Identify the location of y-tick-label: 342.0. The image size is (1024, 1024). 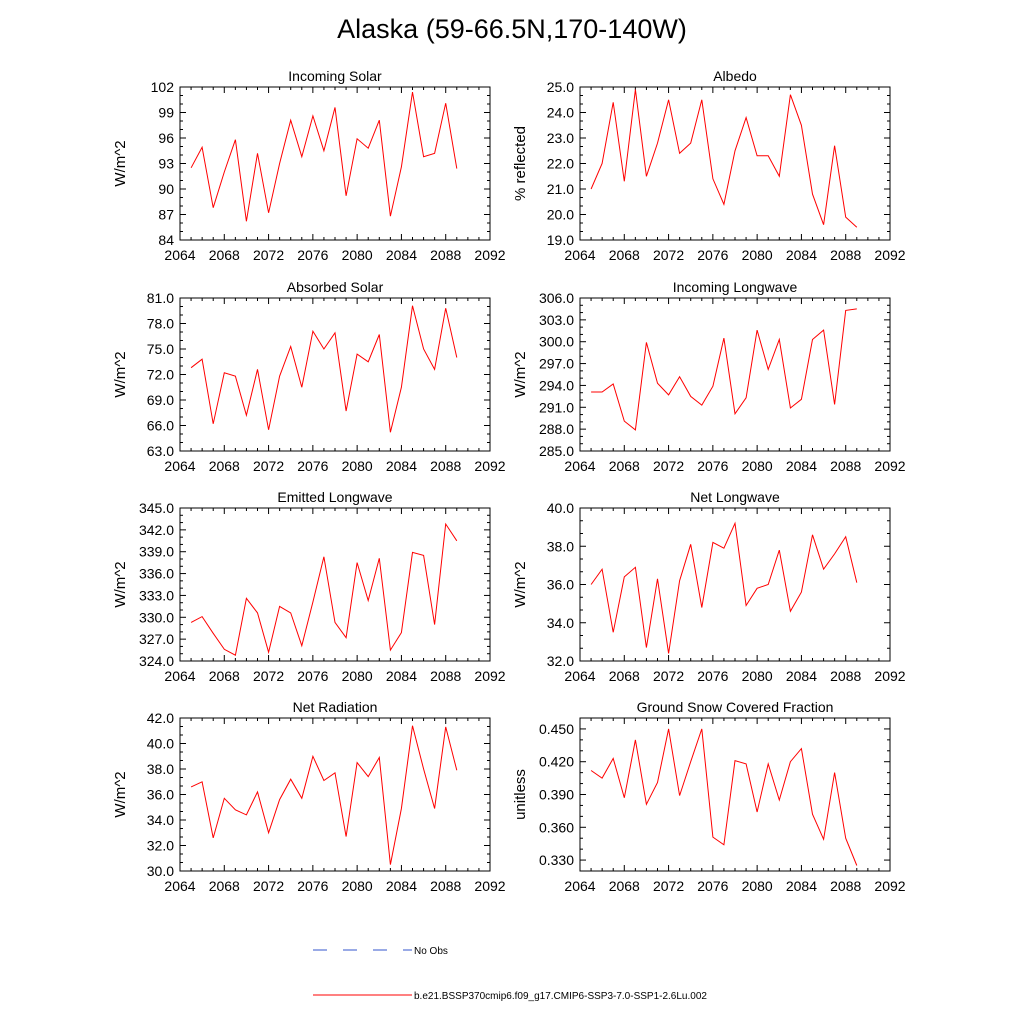
(156, 530).